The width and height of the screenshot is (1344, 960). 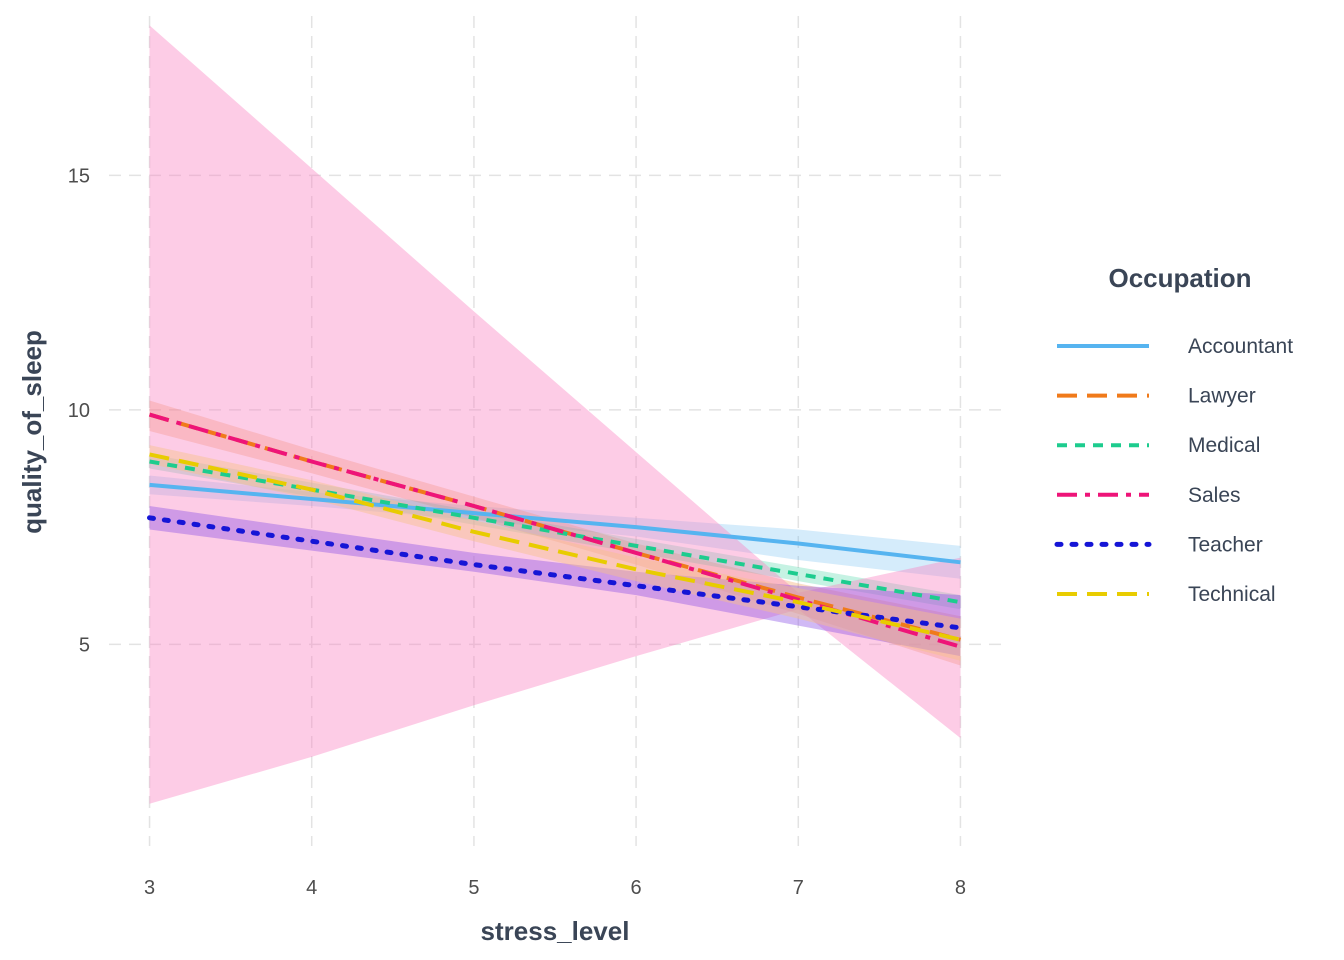 I want to click on legend-item-teacher: Teacher, so click(x=1158, y=544).